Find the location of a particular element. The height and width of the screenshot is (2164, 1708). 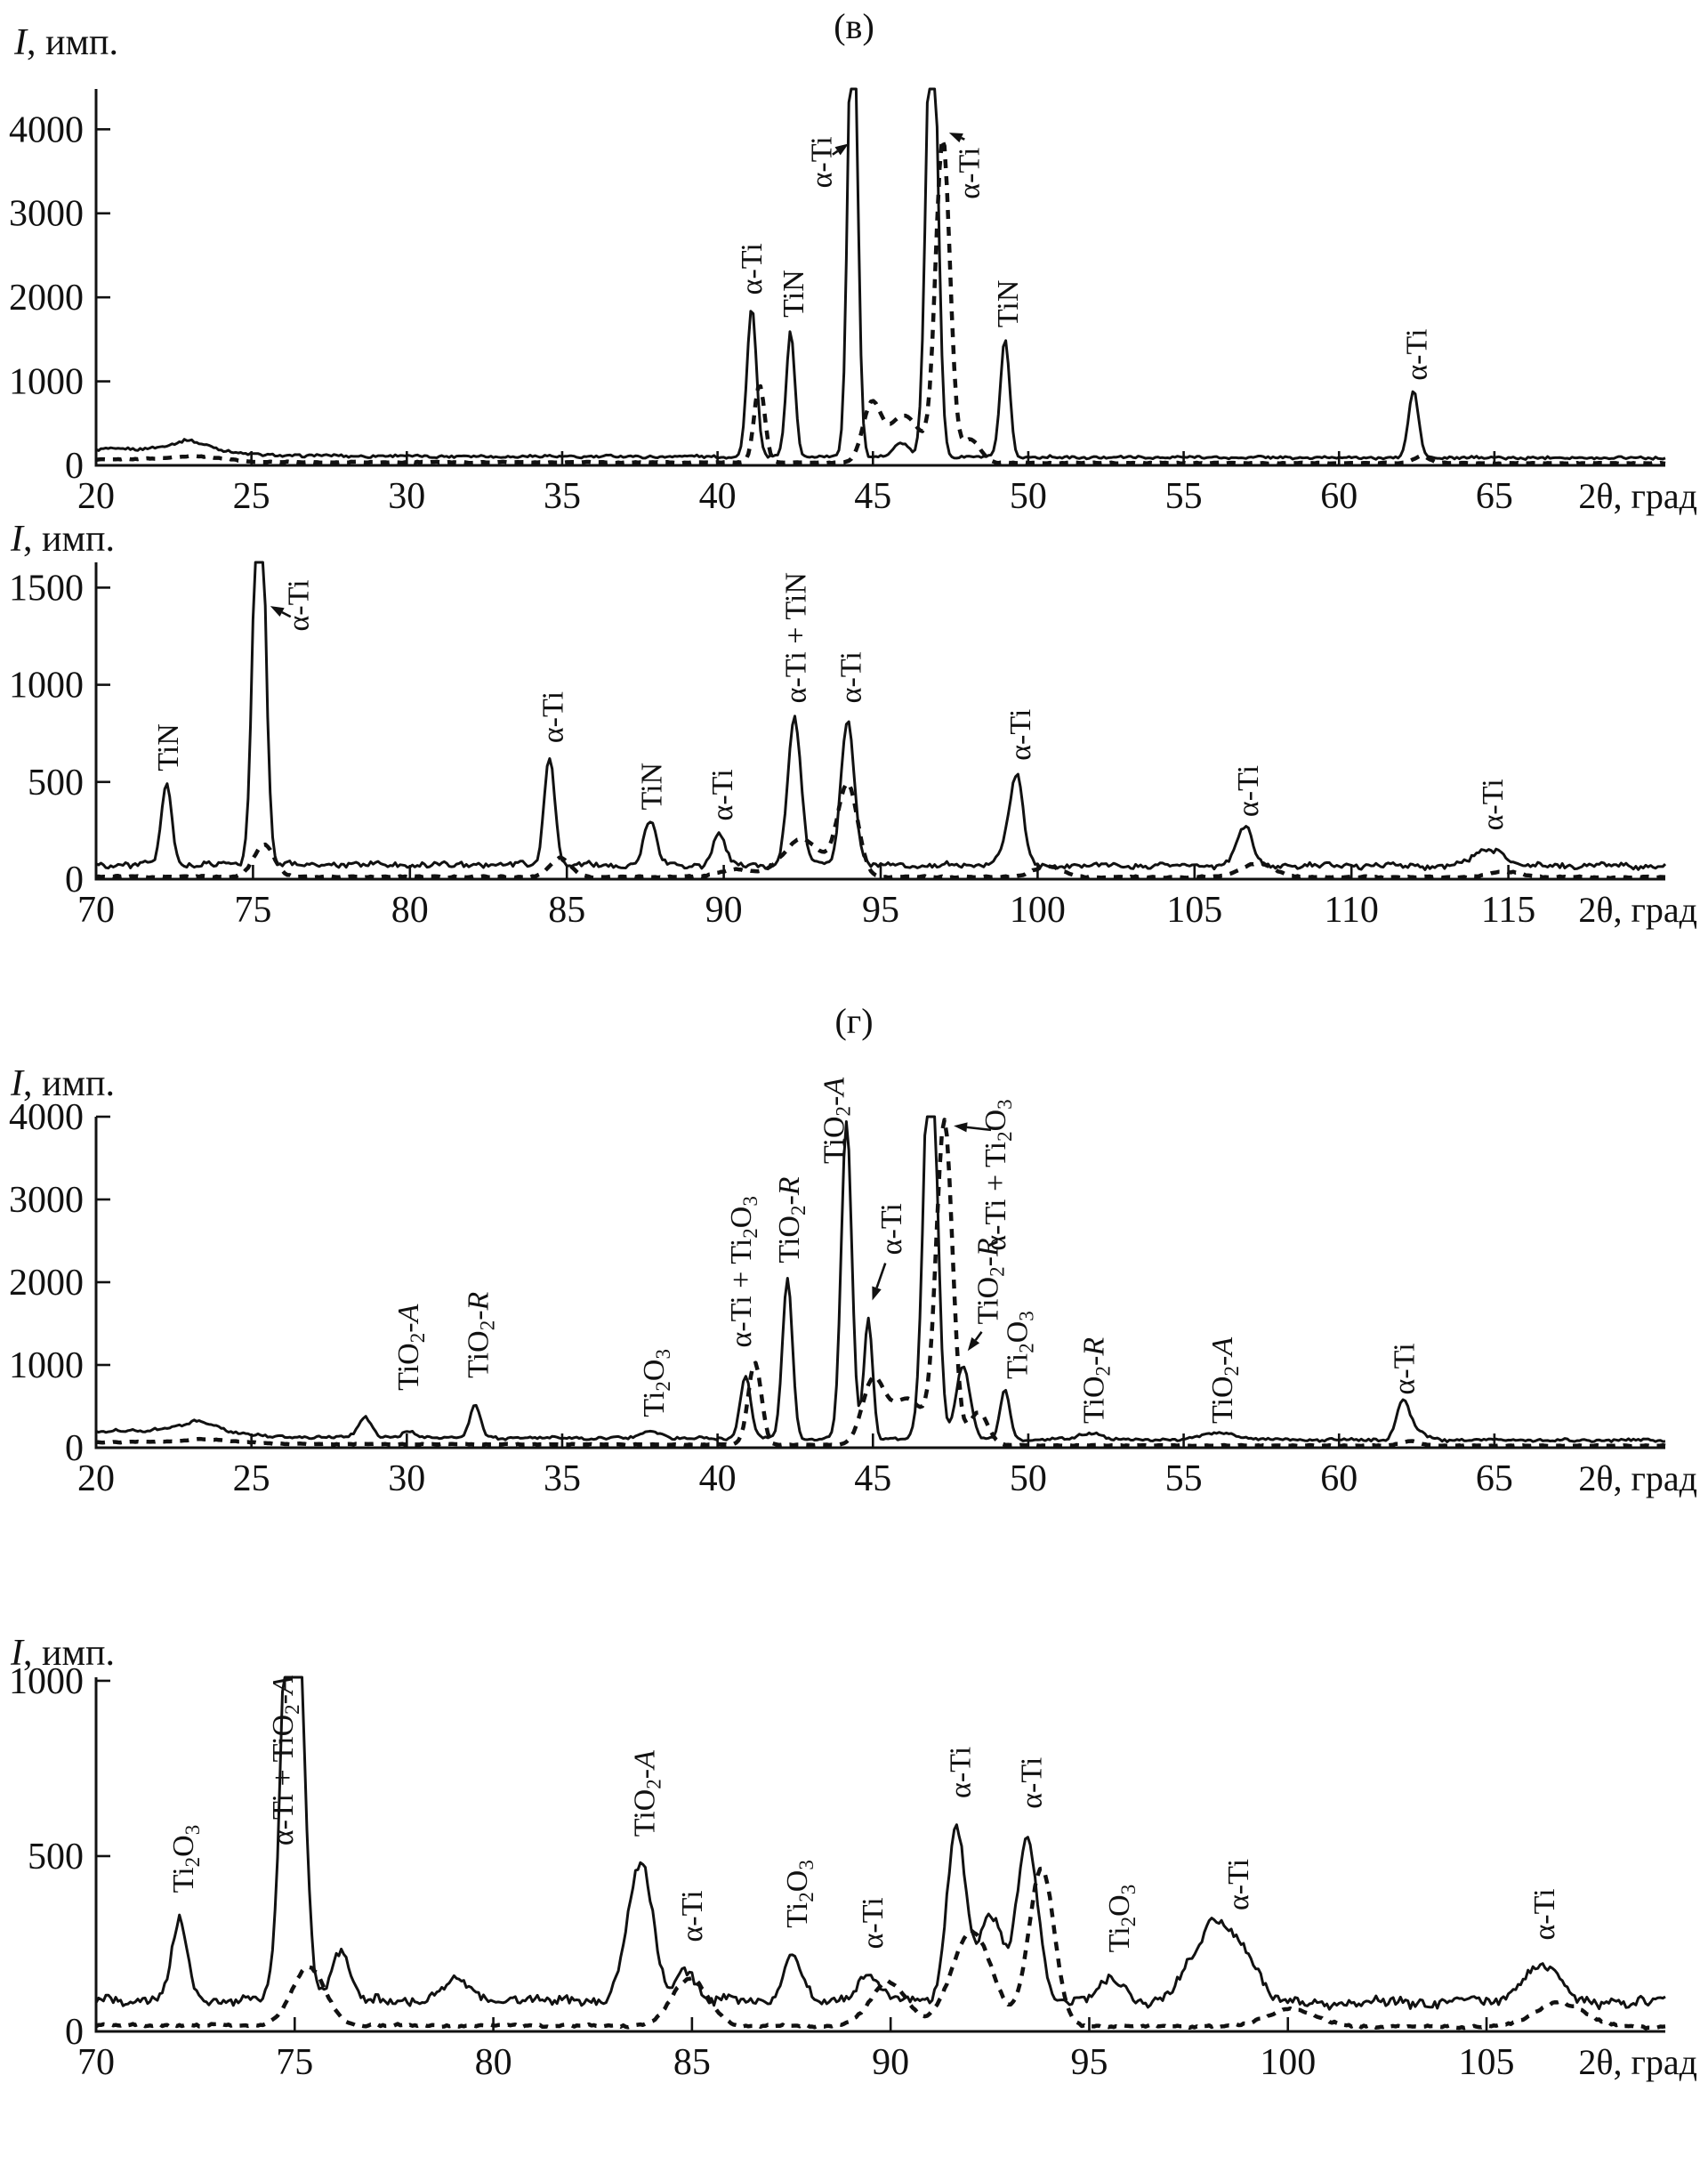

svg-text: 50 is located at coordinates (1028, 1478).